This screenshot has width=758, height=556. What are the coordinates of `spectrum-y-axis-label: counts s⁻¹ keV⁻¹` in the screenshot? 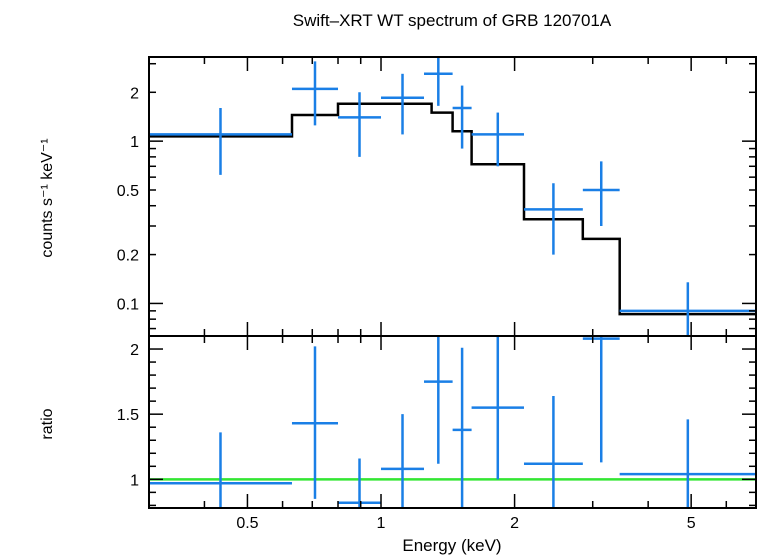 It's located at (47, 197).